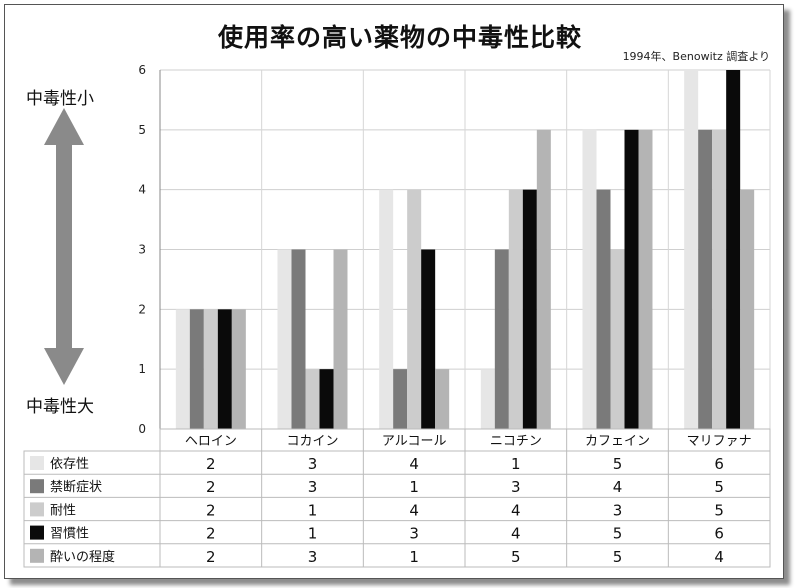 This screenshot has width=800, height=588. Describe the element at coordinates (142, 130) in the screenshot. I see `y-tick-label: 5` at that location.